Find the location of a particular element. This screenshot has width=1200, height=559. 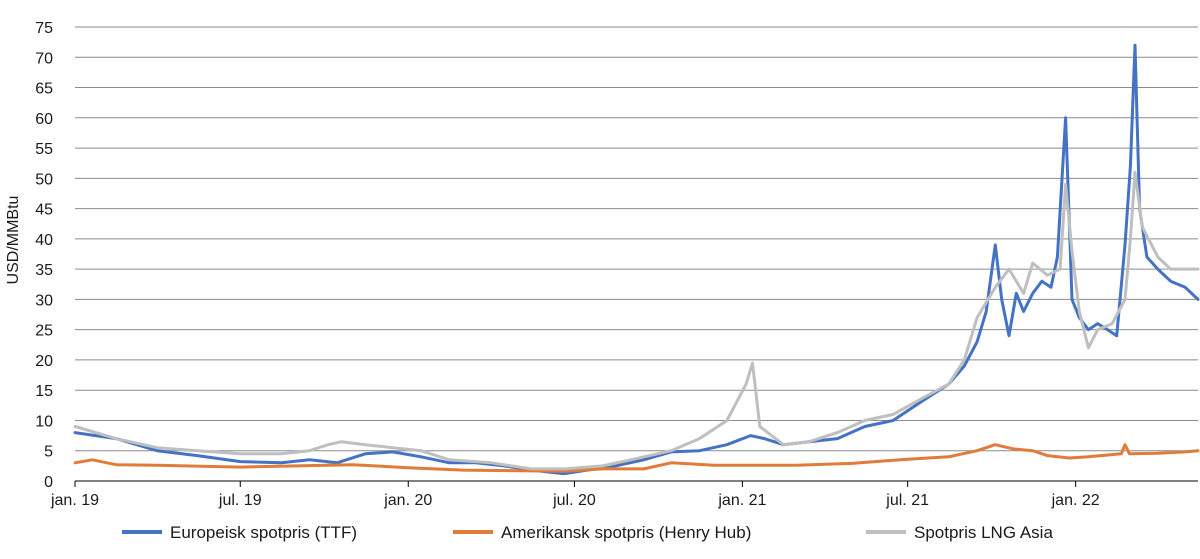

y-tick-label: 10 is located at coordinates (44, 421).